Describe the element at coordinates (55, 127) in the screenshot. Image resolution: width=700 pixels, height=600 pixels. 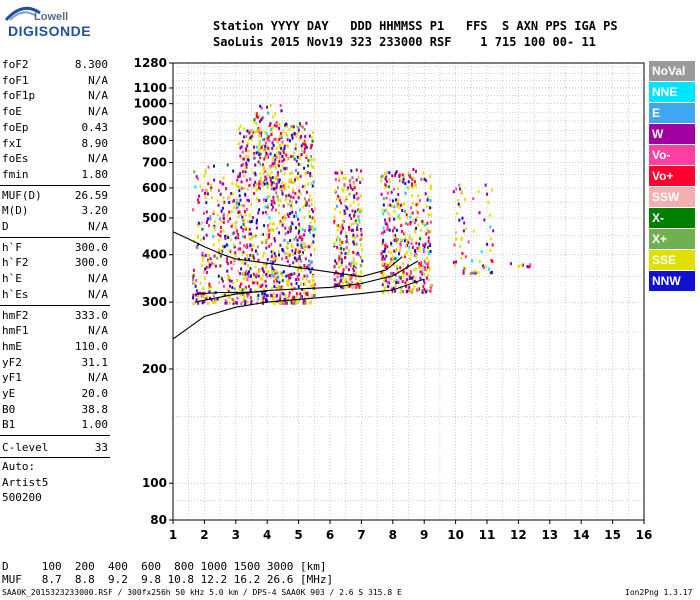
I see `param-row: foEp 0.43` at that location.